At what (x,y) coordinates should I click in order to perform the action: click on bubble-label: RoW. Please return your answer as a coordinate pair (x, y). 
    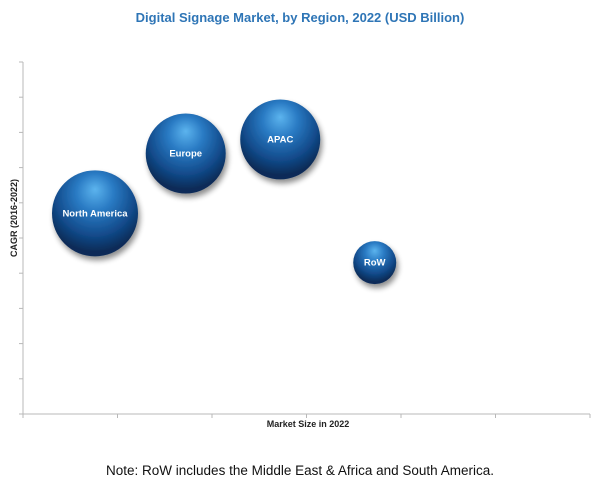
    Looking at the image, I should click on (375, 263).